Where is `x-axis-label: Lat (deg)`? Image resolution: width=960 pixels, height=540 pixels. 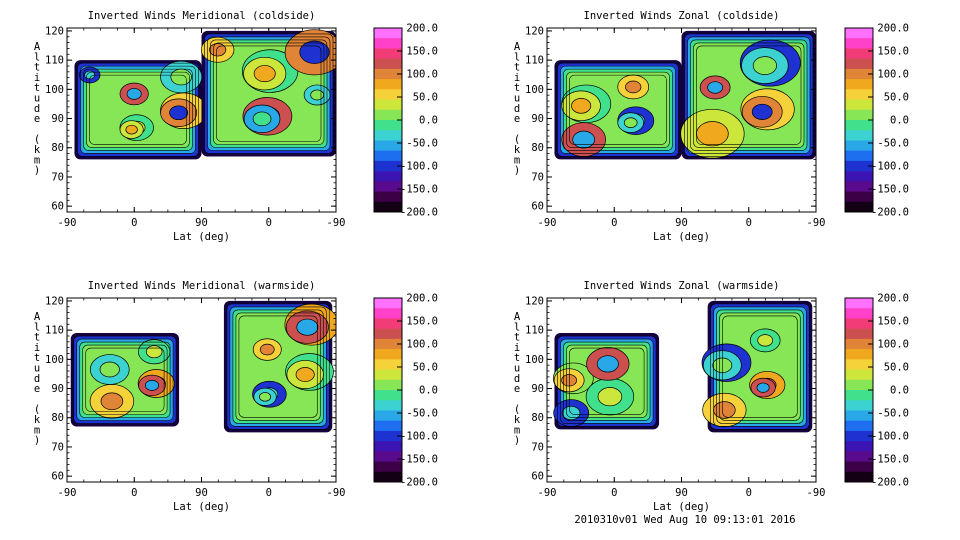 x-axis-label: Lat (deg) is located at coordinates (201, 507).